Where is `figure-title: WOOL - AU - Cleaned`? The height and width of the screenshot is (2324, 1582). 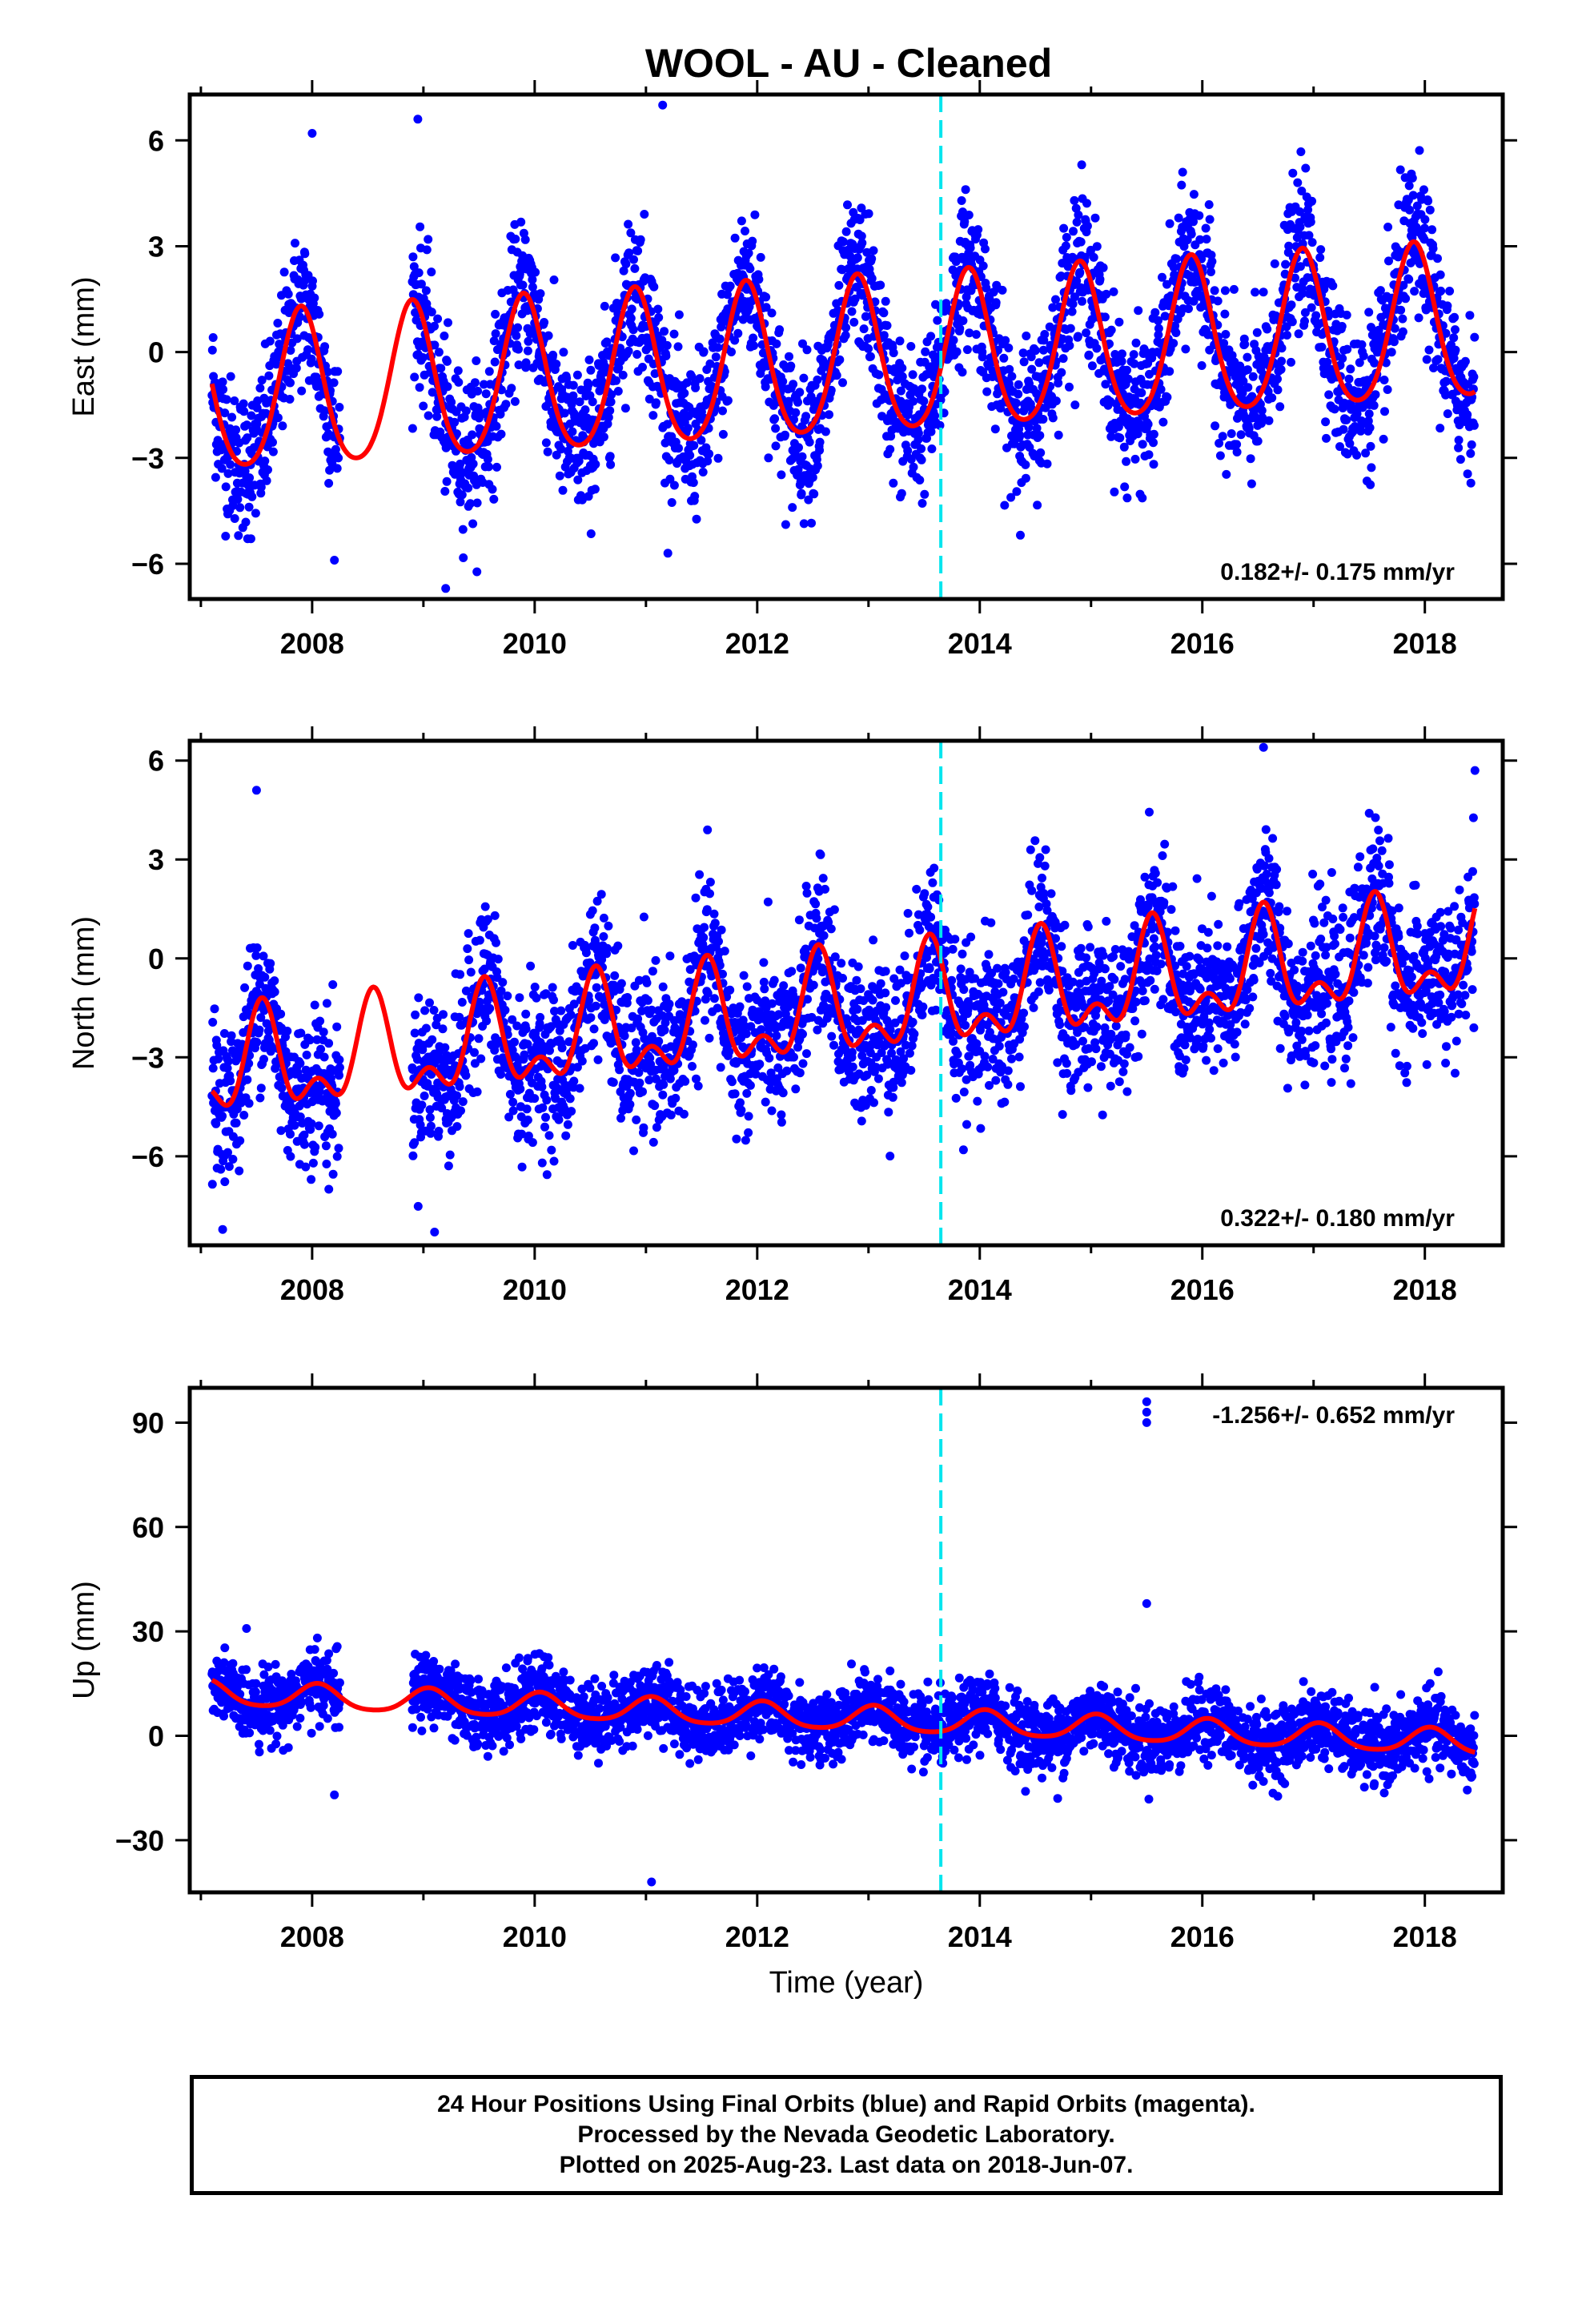 figure-title: WOOL - AU - Cleaned is located at coordinates (848, 63).